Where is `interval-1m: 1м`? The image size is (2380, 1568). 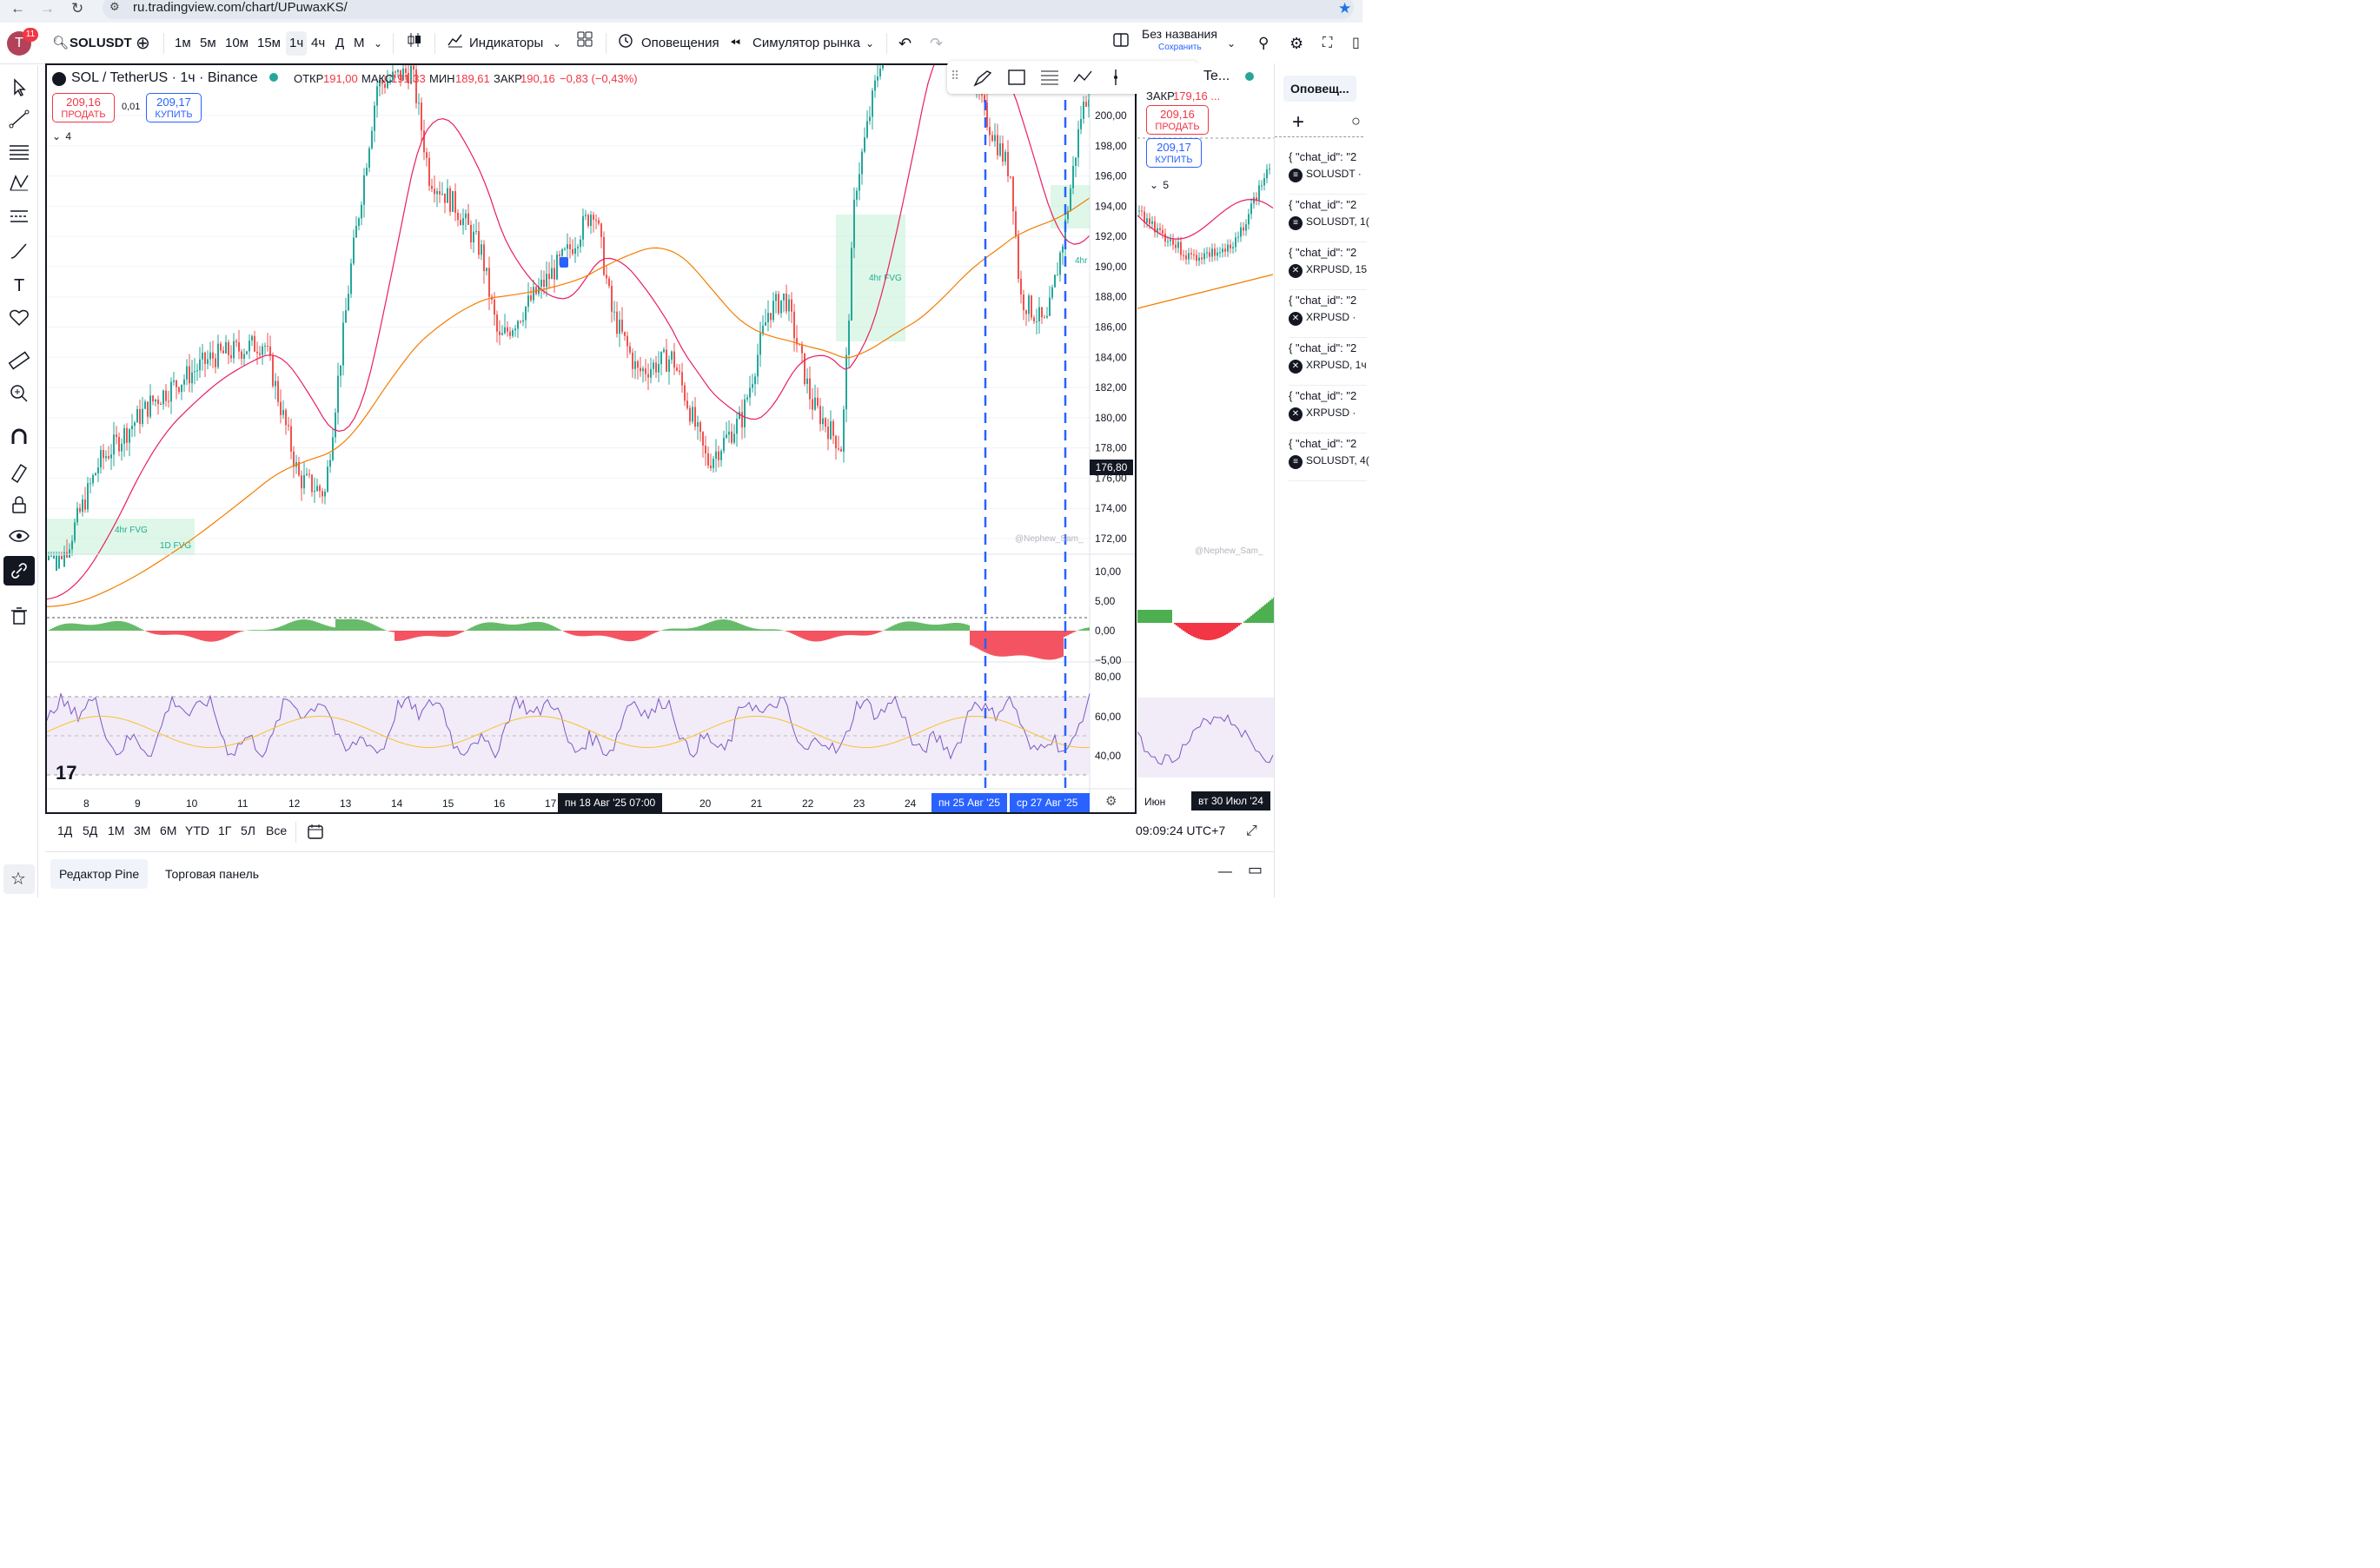
interval-1m: 1м is located at coordinates (183, 43).